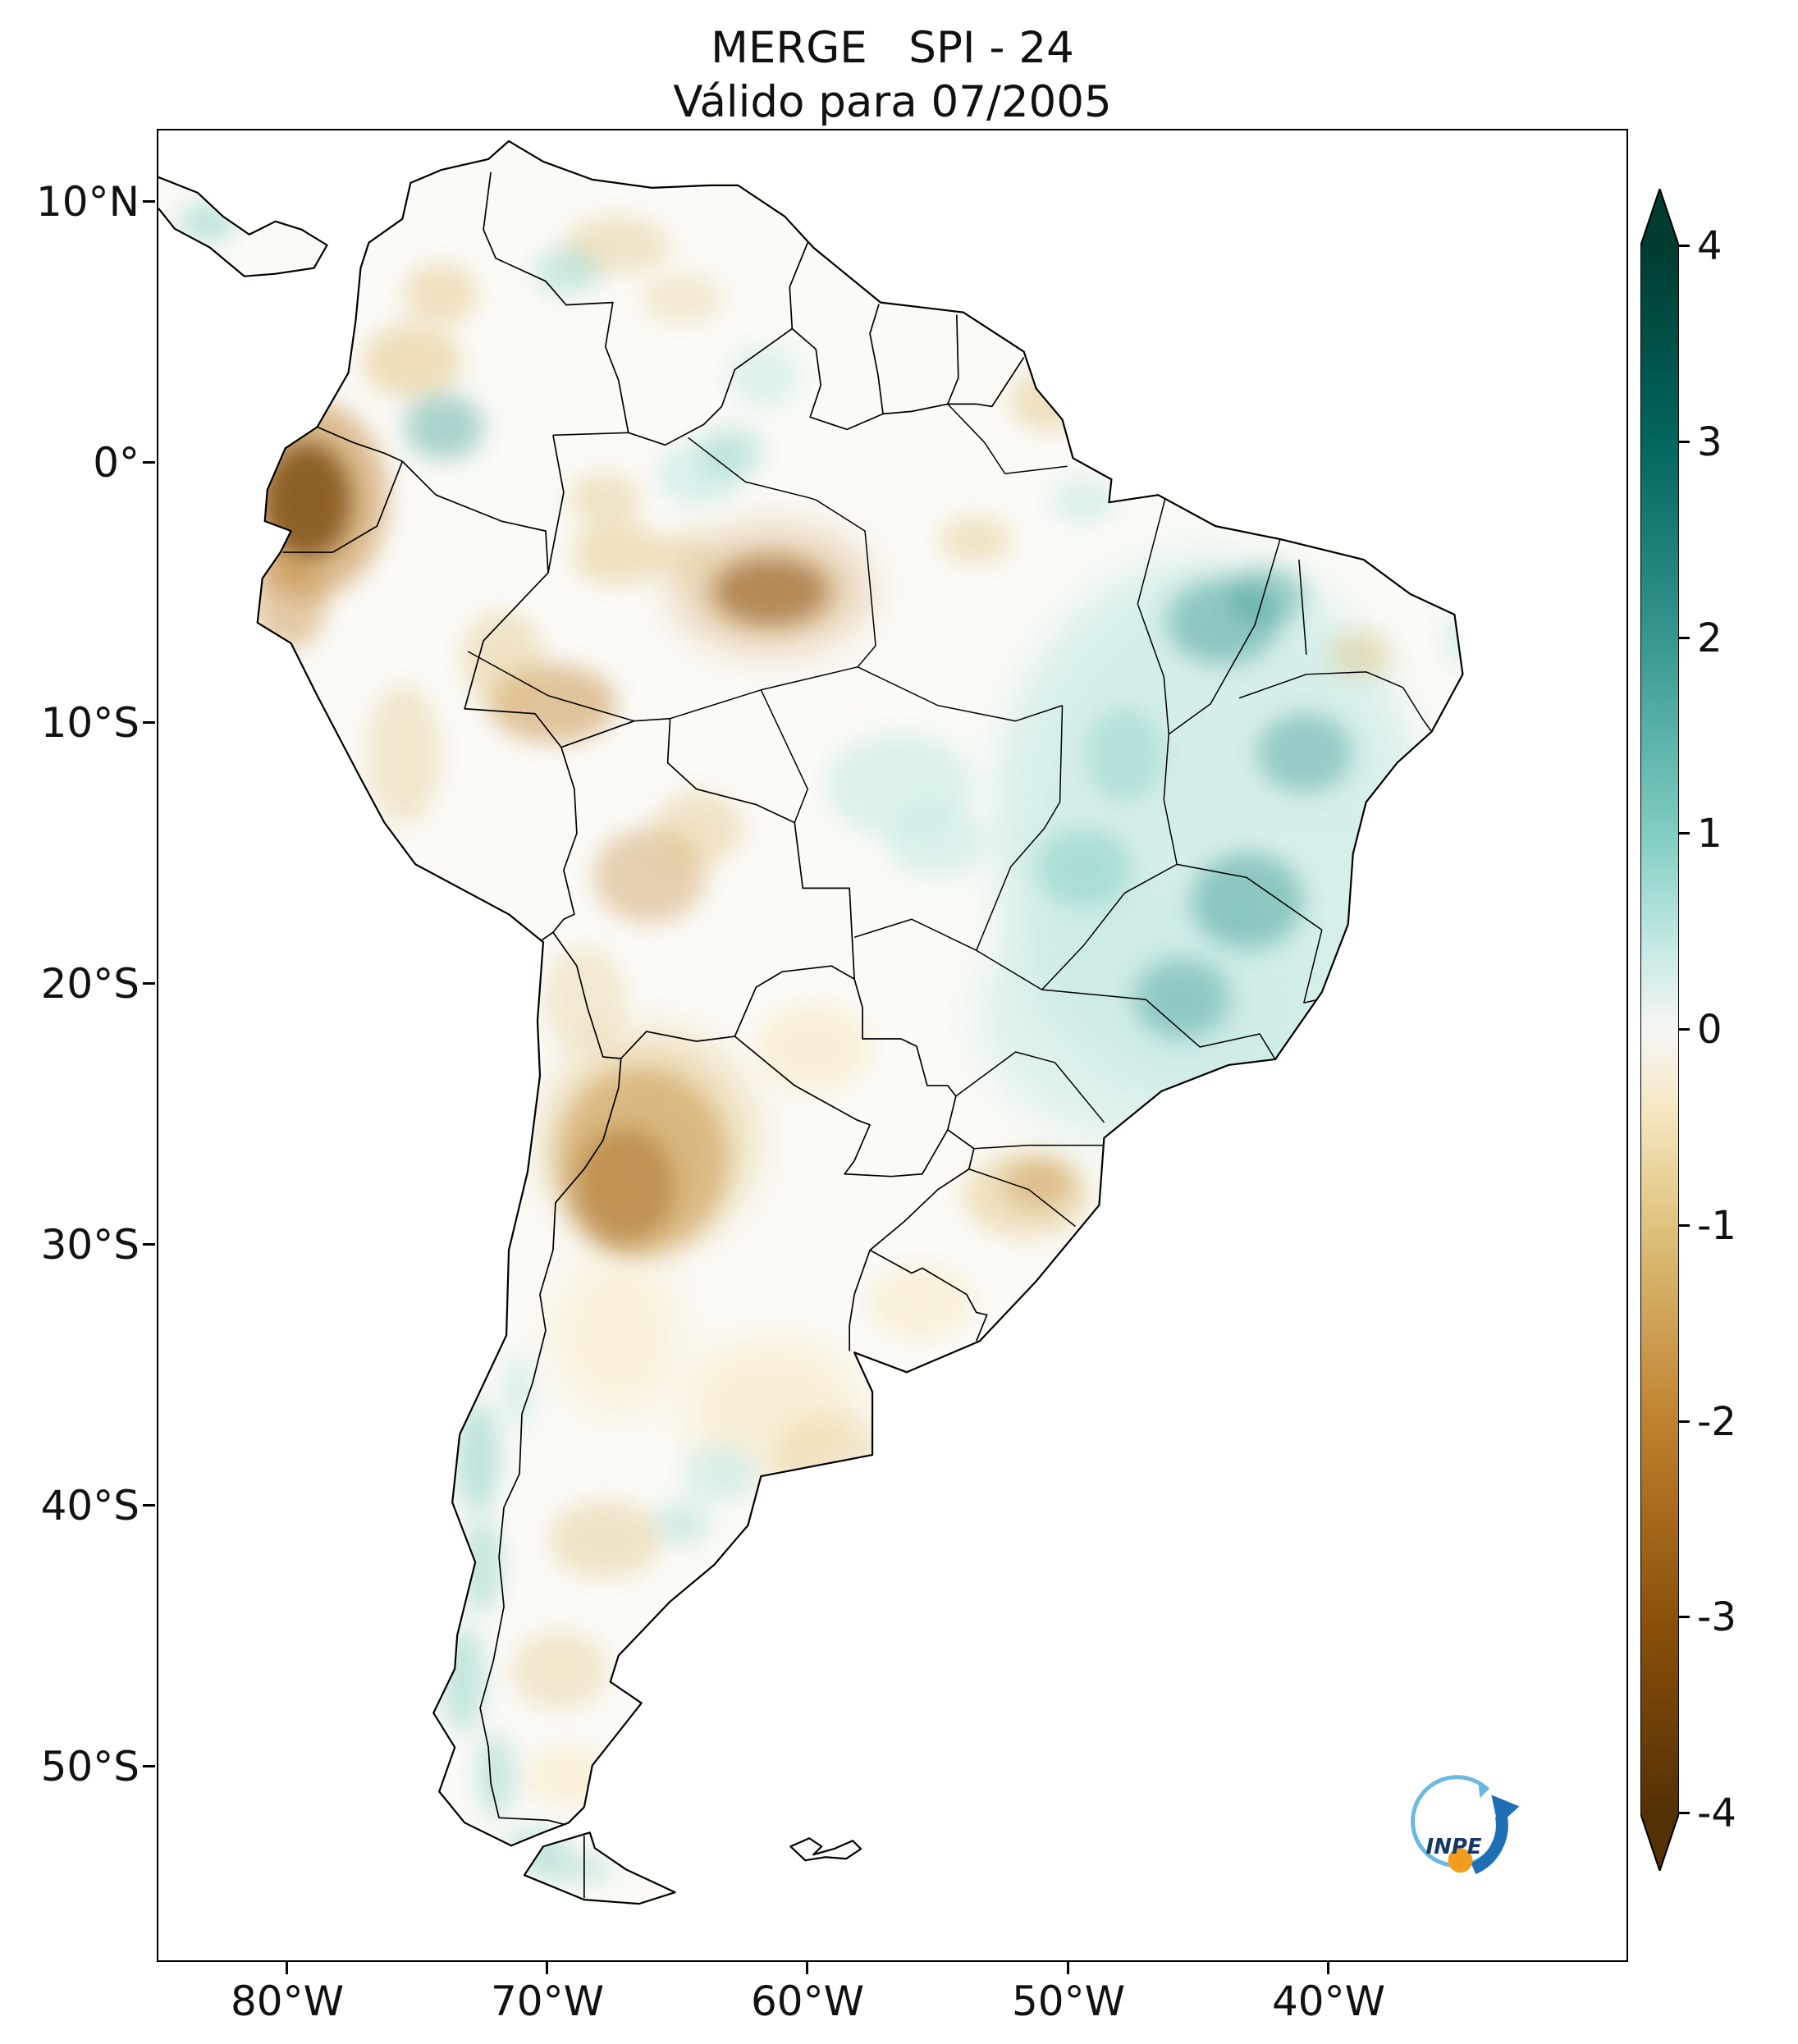 Image resolution: width=1798 pixels, height=2044 pixels. What do you see at coordinates (1505, 1811) in the screenshot?
I see `logo-arrowhead-icon` at bounding box center [1505, 1811].